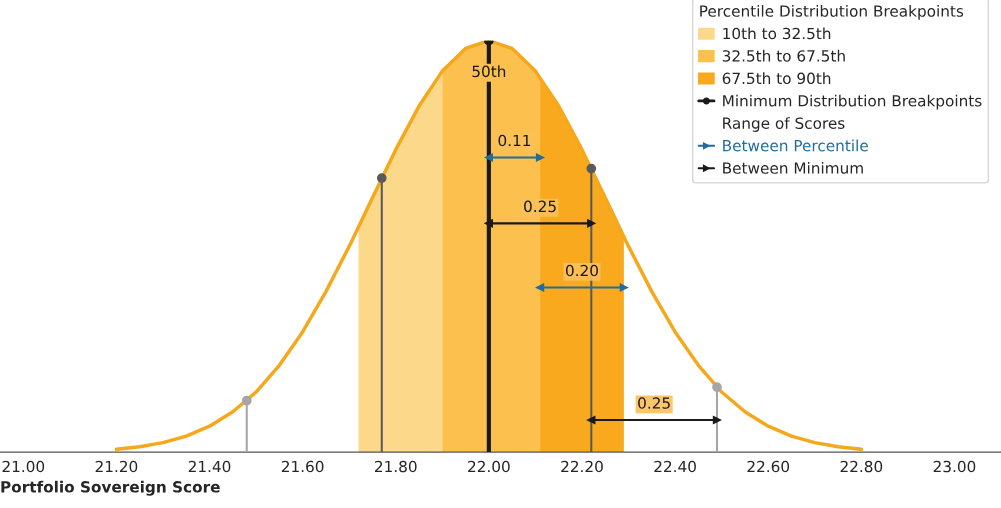 This screenshot has height=508, width=1001. What do you see at coordinates (489, 466) in the screenshot?
I see `x-tick-label: 22.00` at bounding box center [489, 466].